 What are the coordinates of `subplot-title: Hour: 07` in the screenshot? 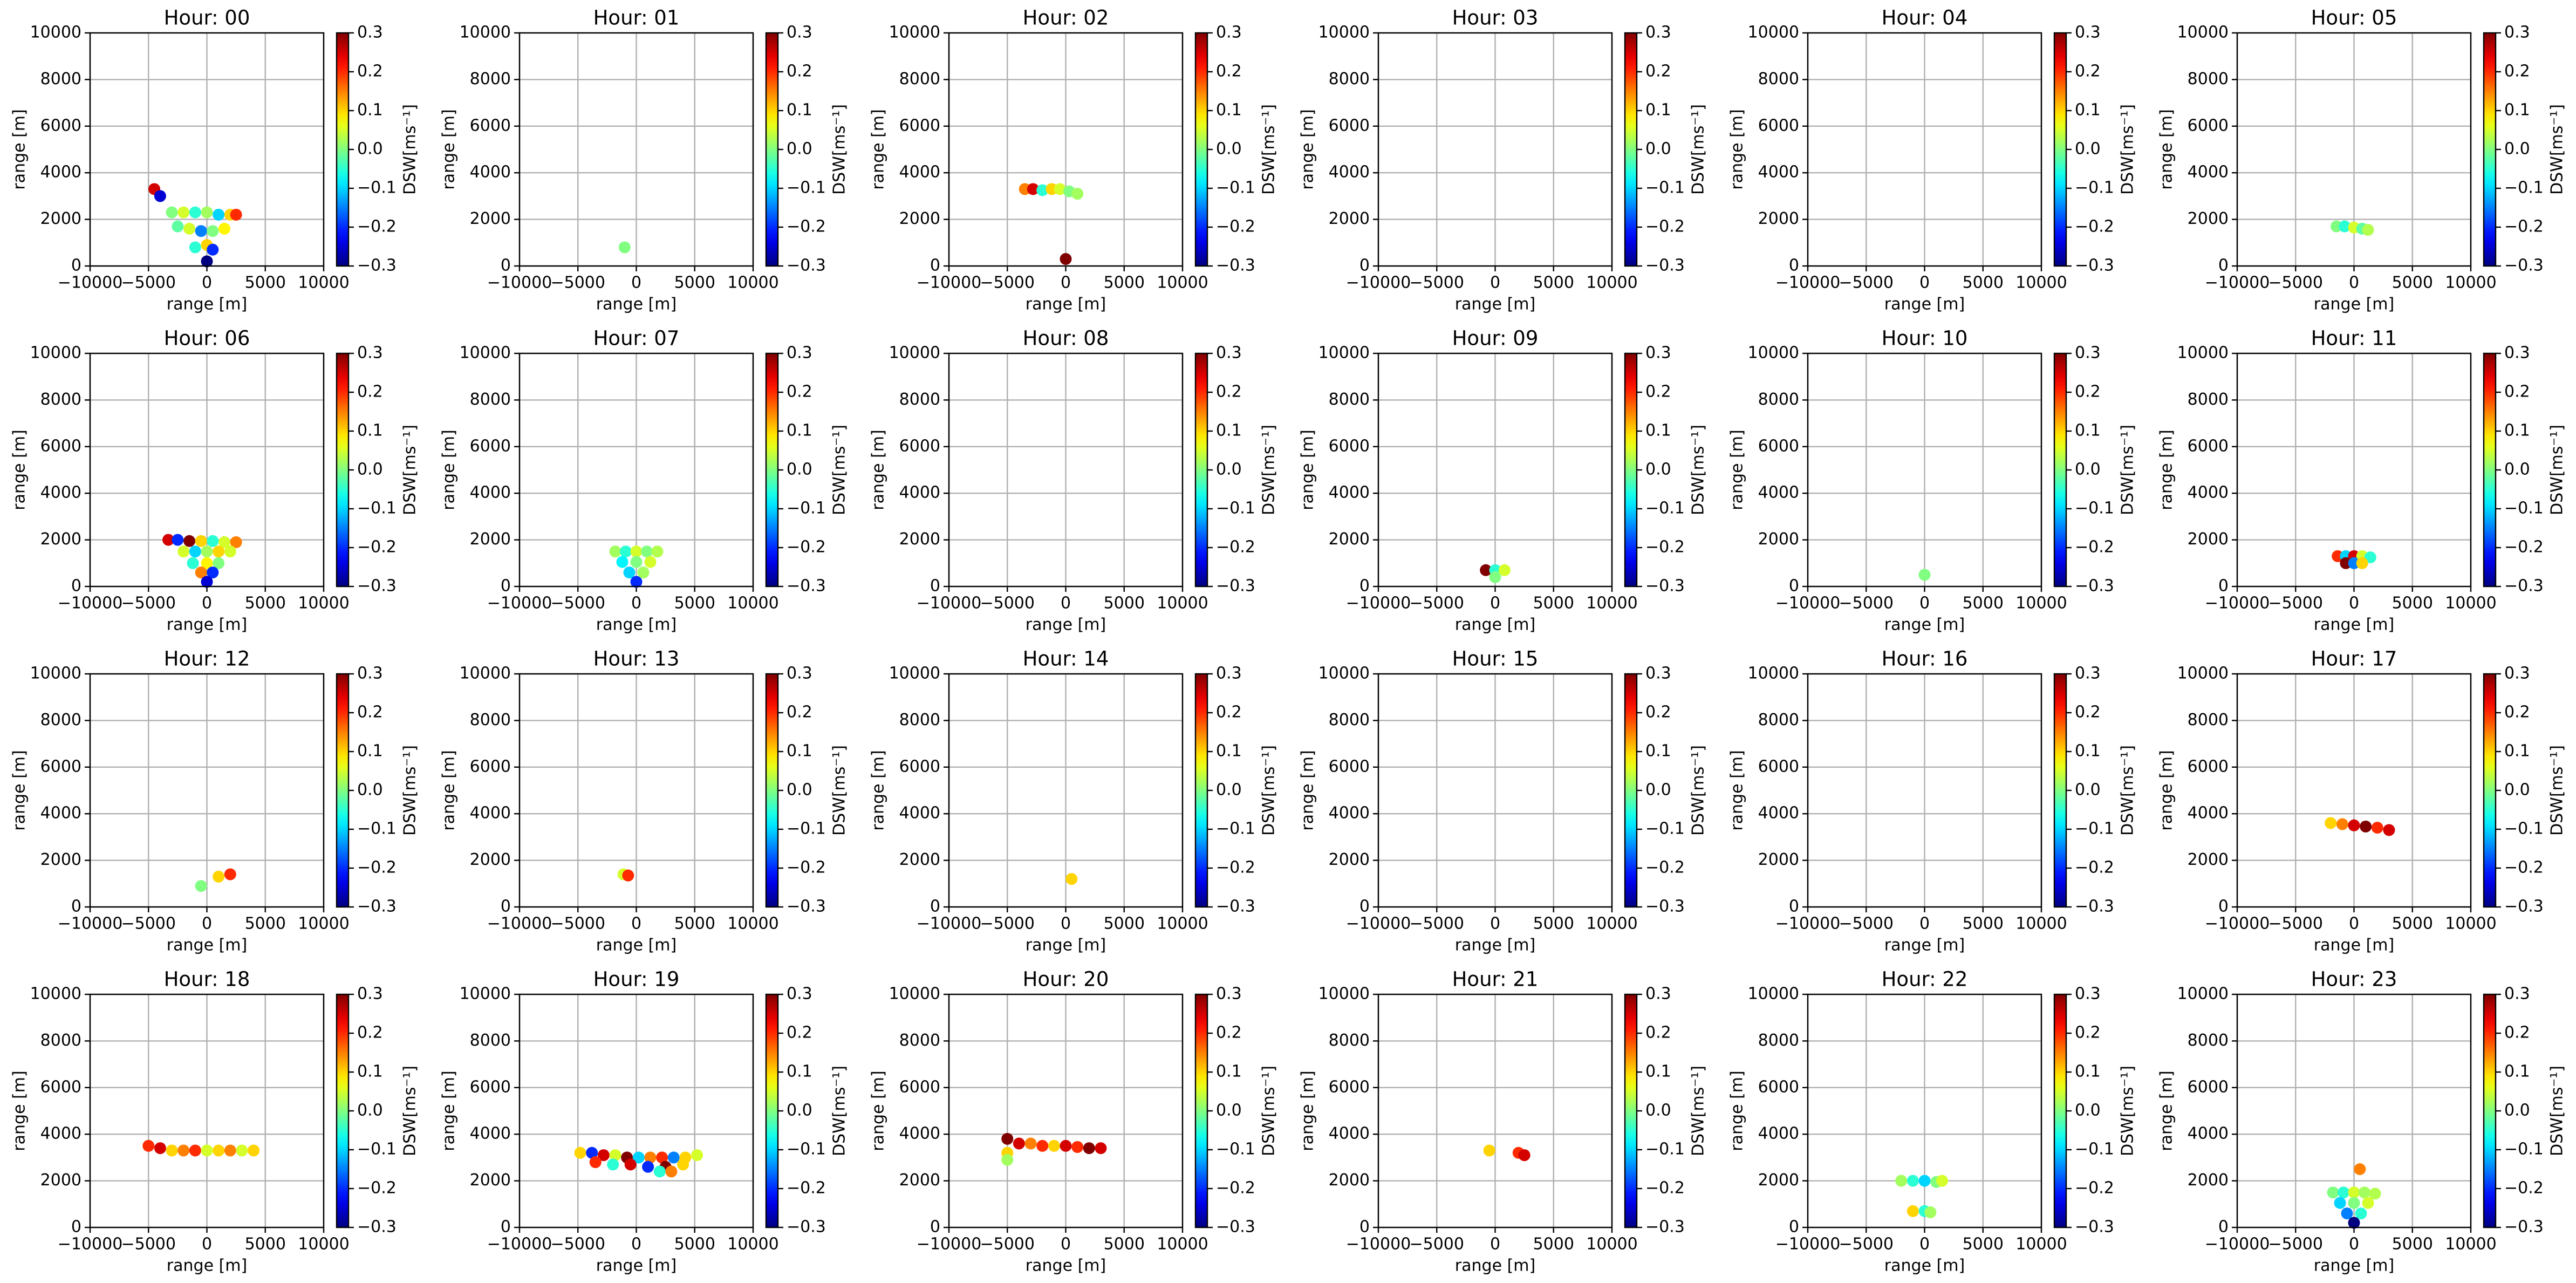 It's located at (636, 338).